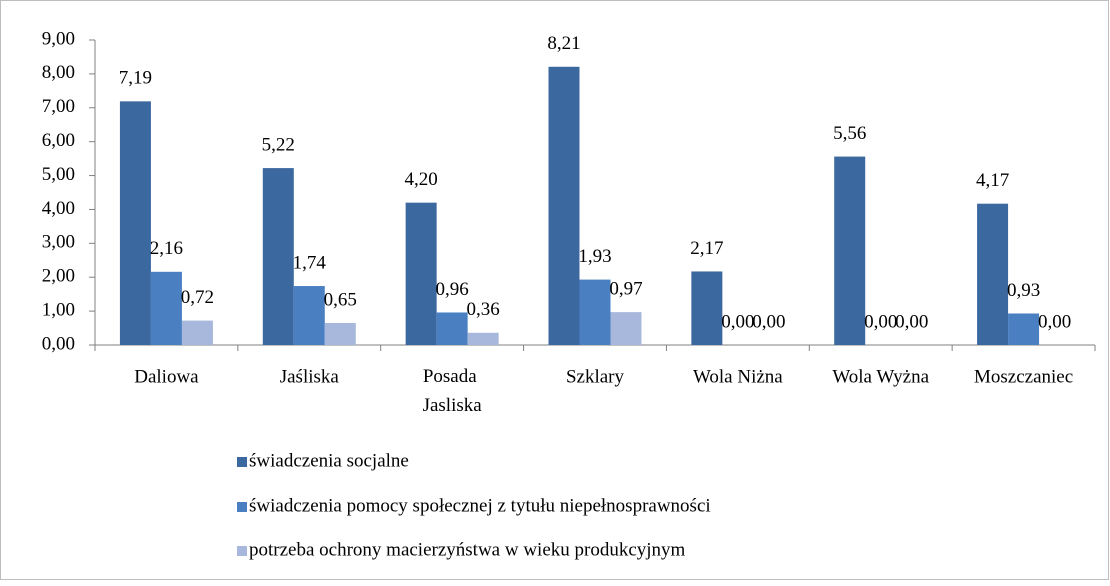 Image resolution: width=1110 pixels, height=586 pixels. Describe the element at coordinates (992, 180) in the screenshot. I see `data-label: 4,17` at that location.